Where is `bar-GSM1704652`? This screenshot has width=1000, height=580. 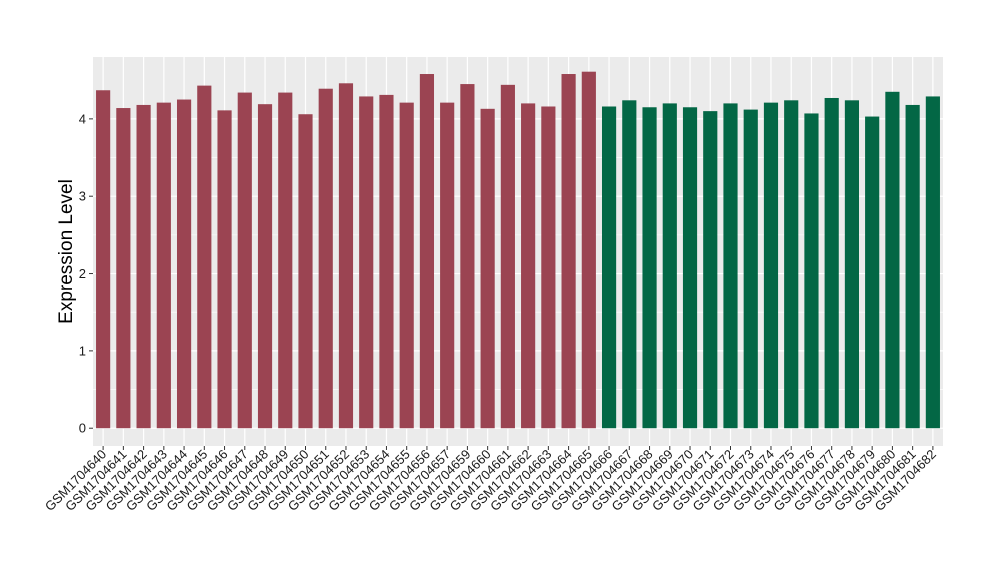
bar-GSM1704652 is located at coordinates (346, 256).